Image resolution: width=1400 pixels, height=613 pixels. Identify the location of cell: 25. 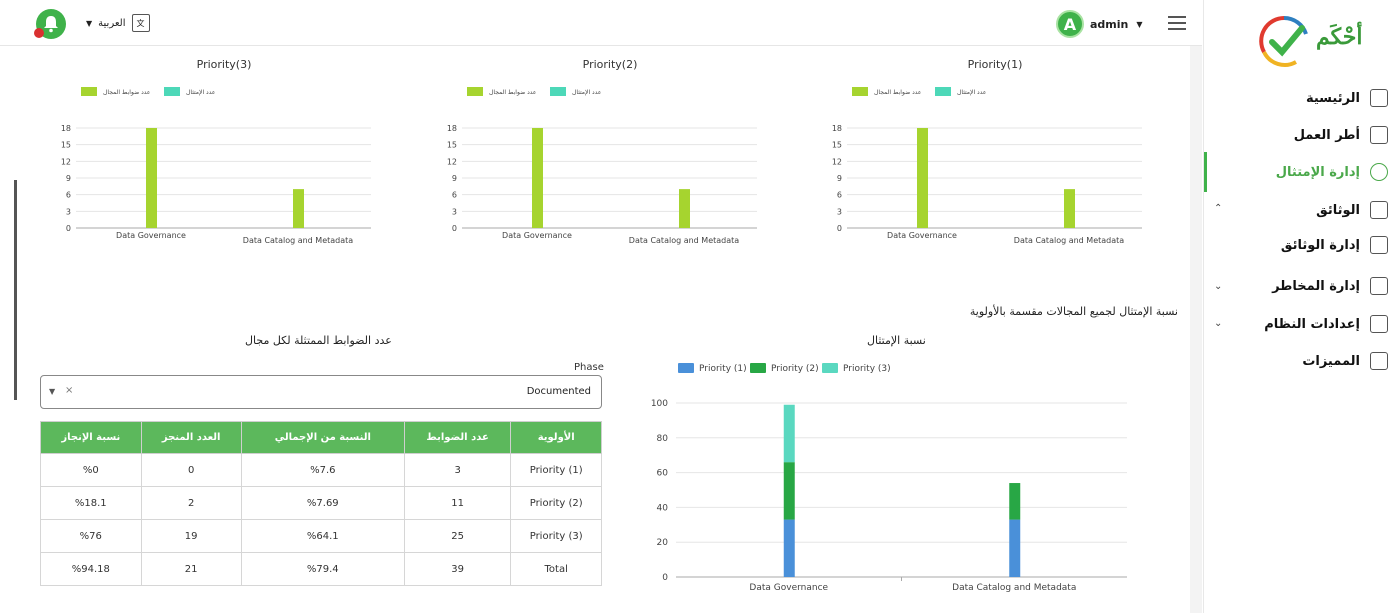
(457, 536).